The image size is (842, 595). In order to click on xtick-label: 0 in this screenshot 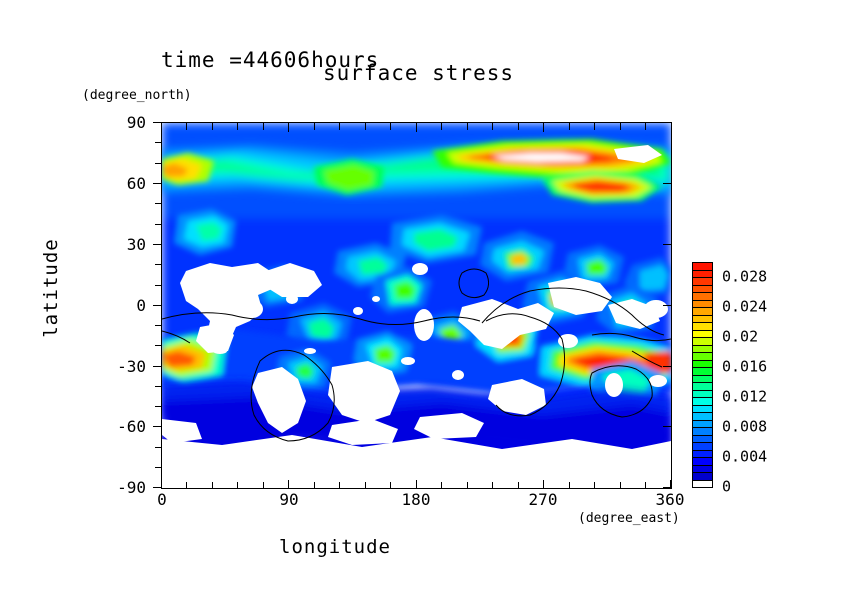, I will do `click(162, 499)`.